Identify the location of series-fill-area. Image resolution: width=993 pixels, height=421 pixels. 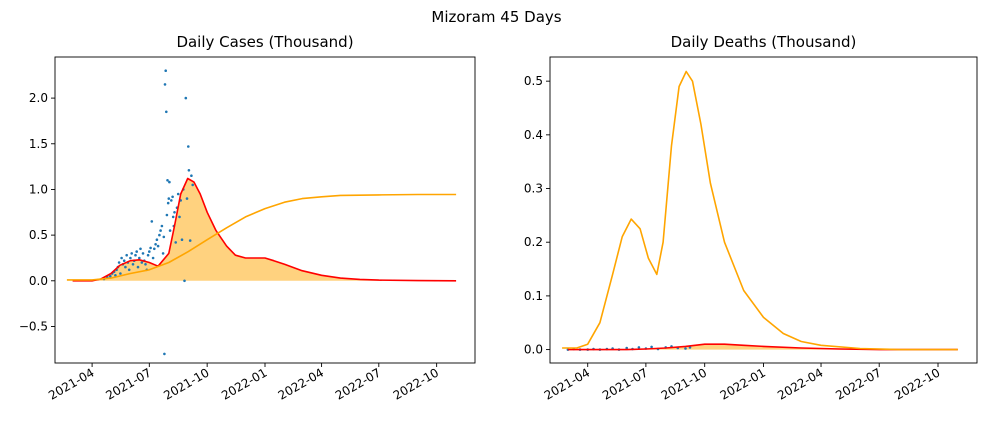
(264, 229).